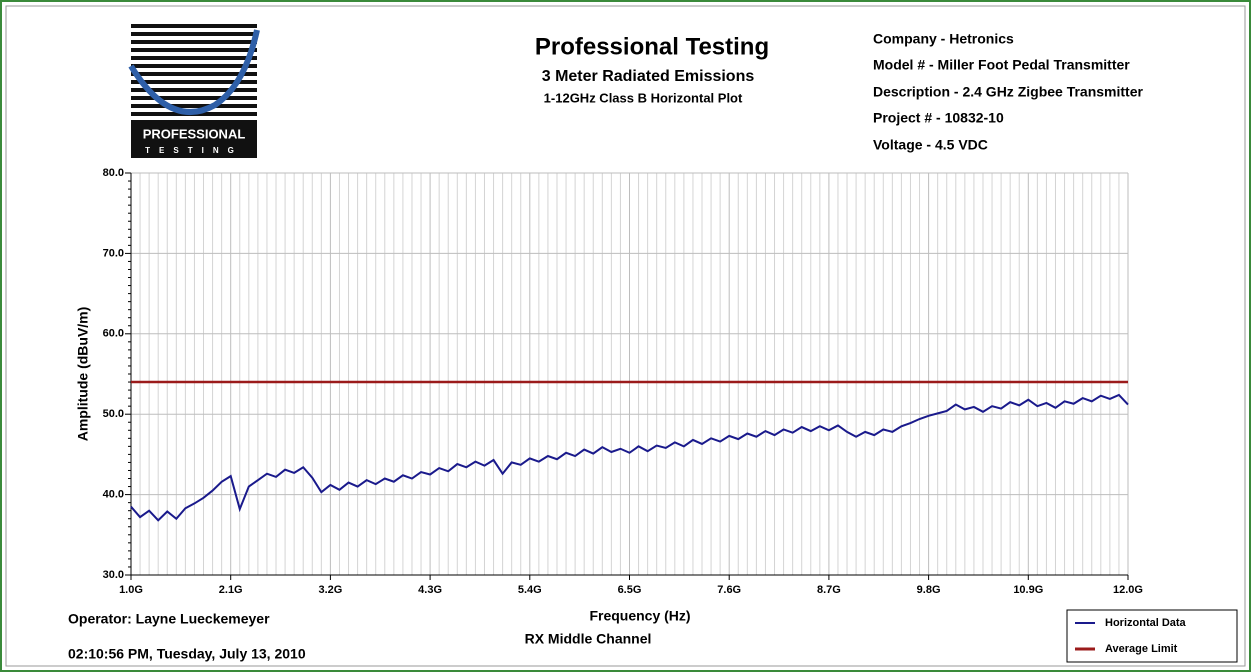 The height and width of the screenshot is (672, 1251). Describe the element at coordinates (430, 590) in the screenshot. I see `x-tick-label: 4.3G` at that location.